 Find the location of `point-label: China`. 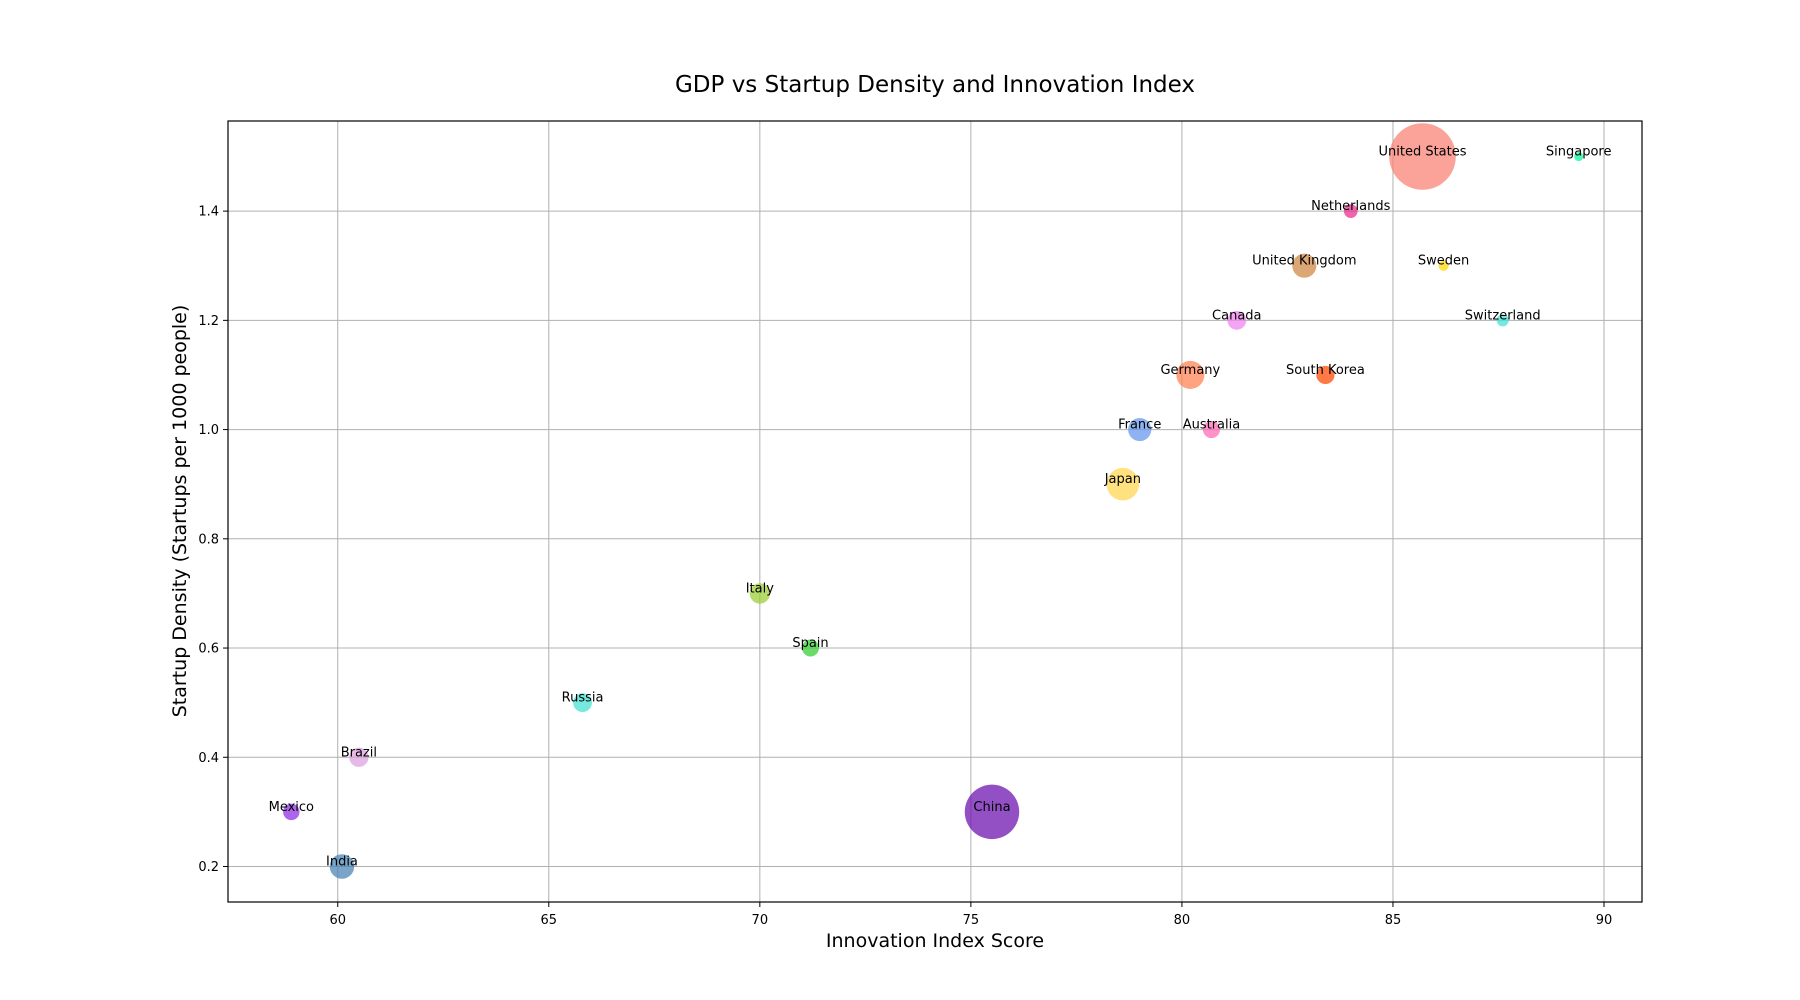

point-label: China is located at coordinates (991, 807).